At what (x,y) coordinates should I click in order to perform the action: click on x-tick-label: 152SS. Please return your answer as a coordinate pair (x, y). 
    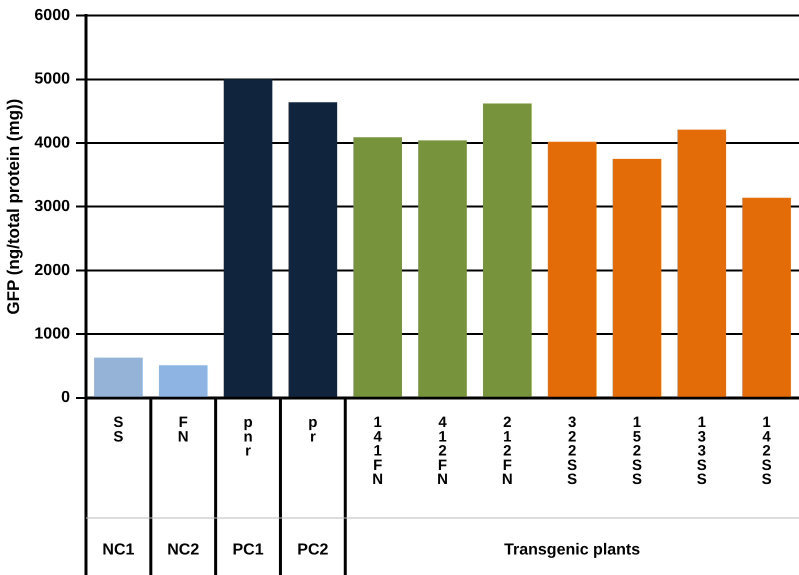
    Looking at the image, I should click on (637, 451).